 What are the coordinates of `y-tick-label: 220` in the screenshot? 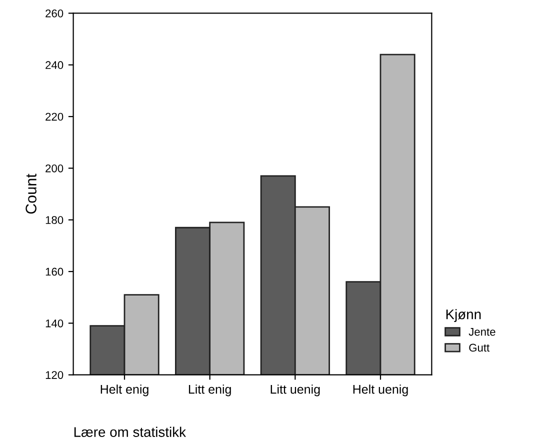 It's located at (55, 116).